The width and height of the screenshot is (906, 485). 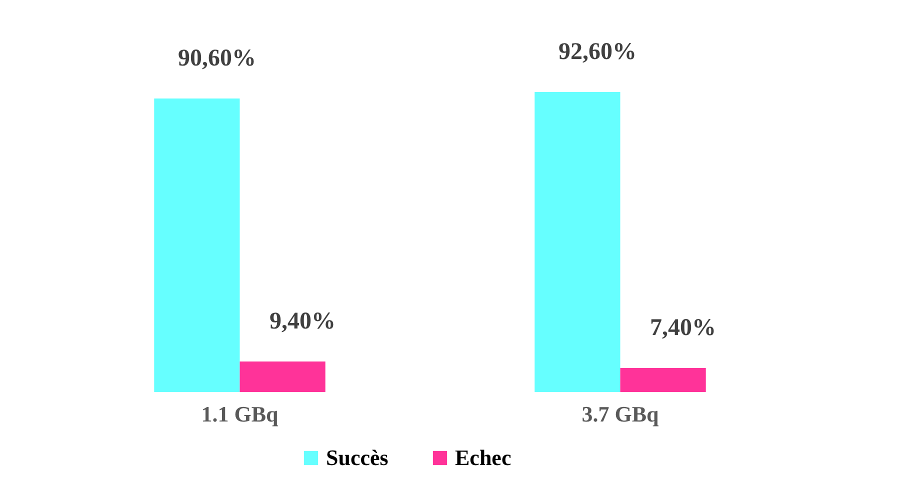 What do you see at coordinates (683, 328) in the screenshot?
I see `data-label: 7,40%` at bounding box center [683, 328].